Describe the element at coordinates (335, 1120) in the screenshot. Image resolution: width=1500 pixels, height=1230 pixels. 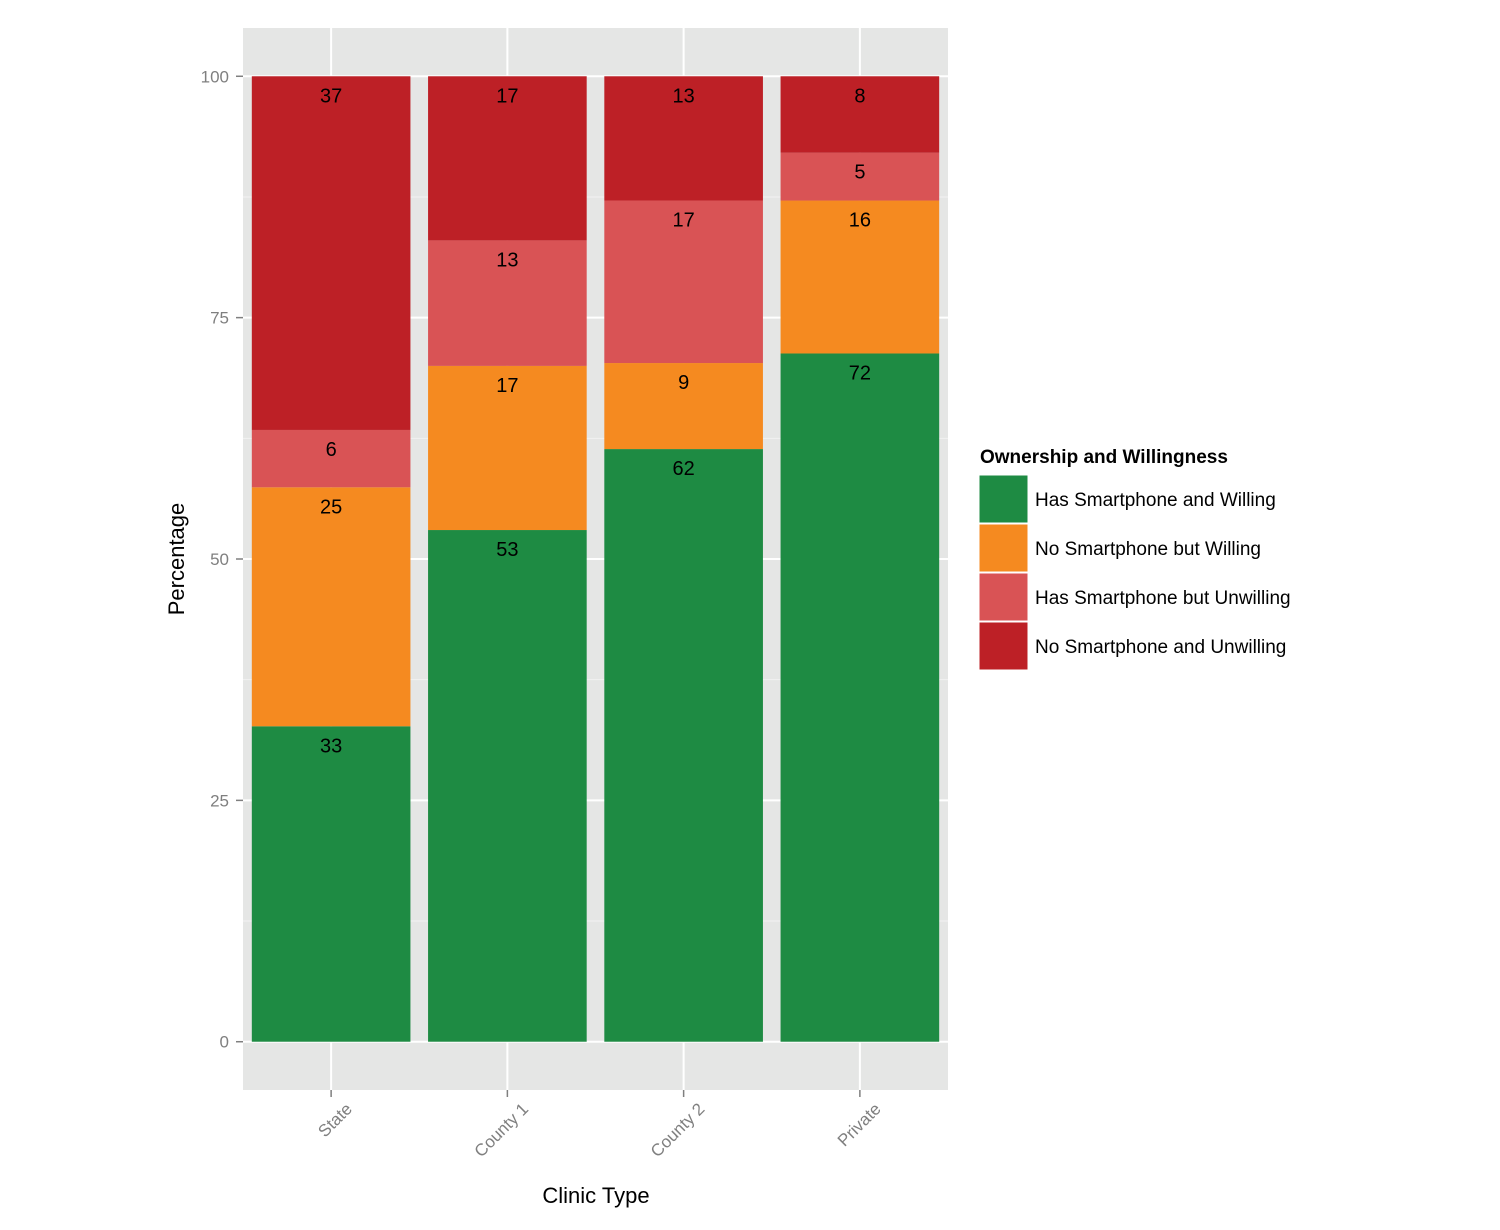
I see `x-tick-label: State` at that location.